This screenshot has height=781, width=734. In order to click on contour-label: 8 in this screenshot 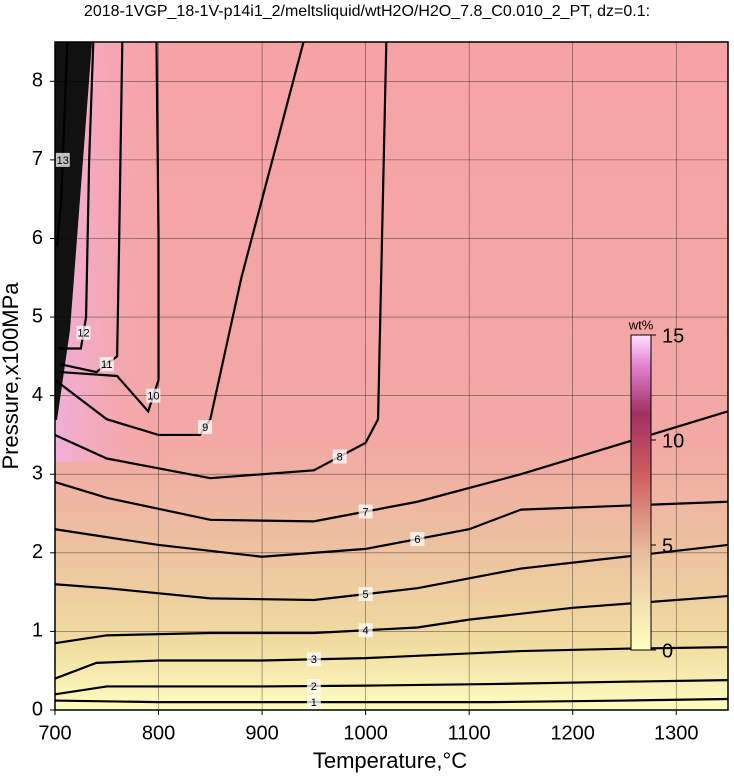, I will do `click(340, 457)`.